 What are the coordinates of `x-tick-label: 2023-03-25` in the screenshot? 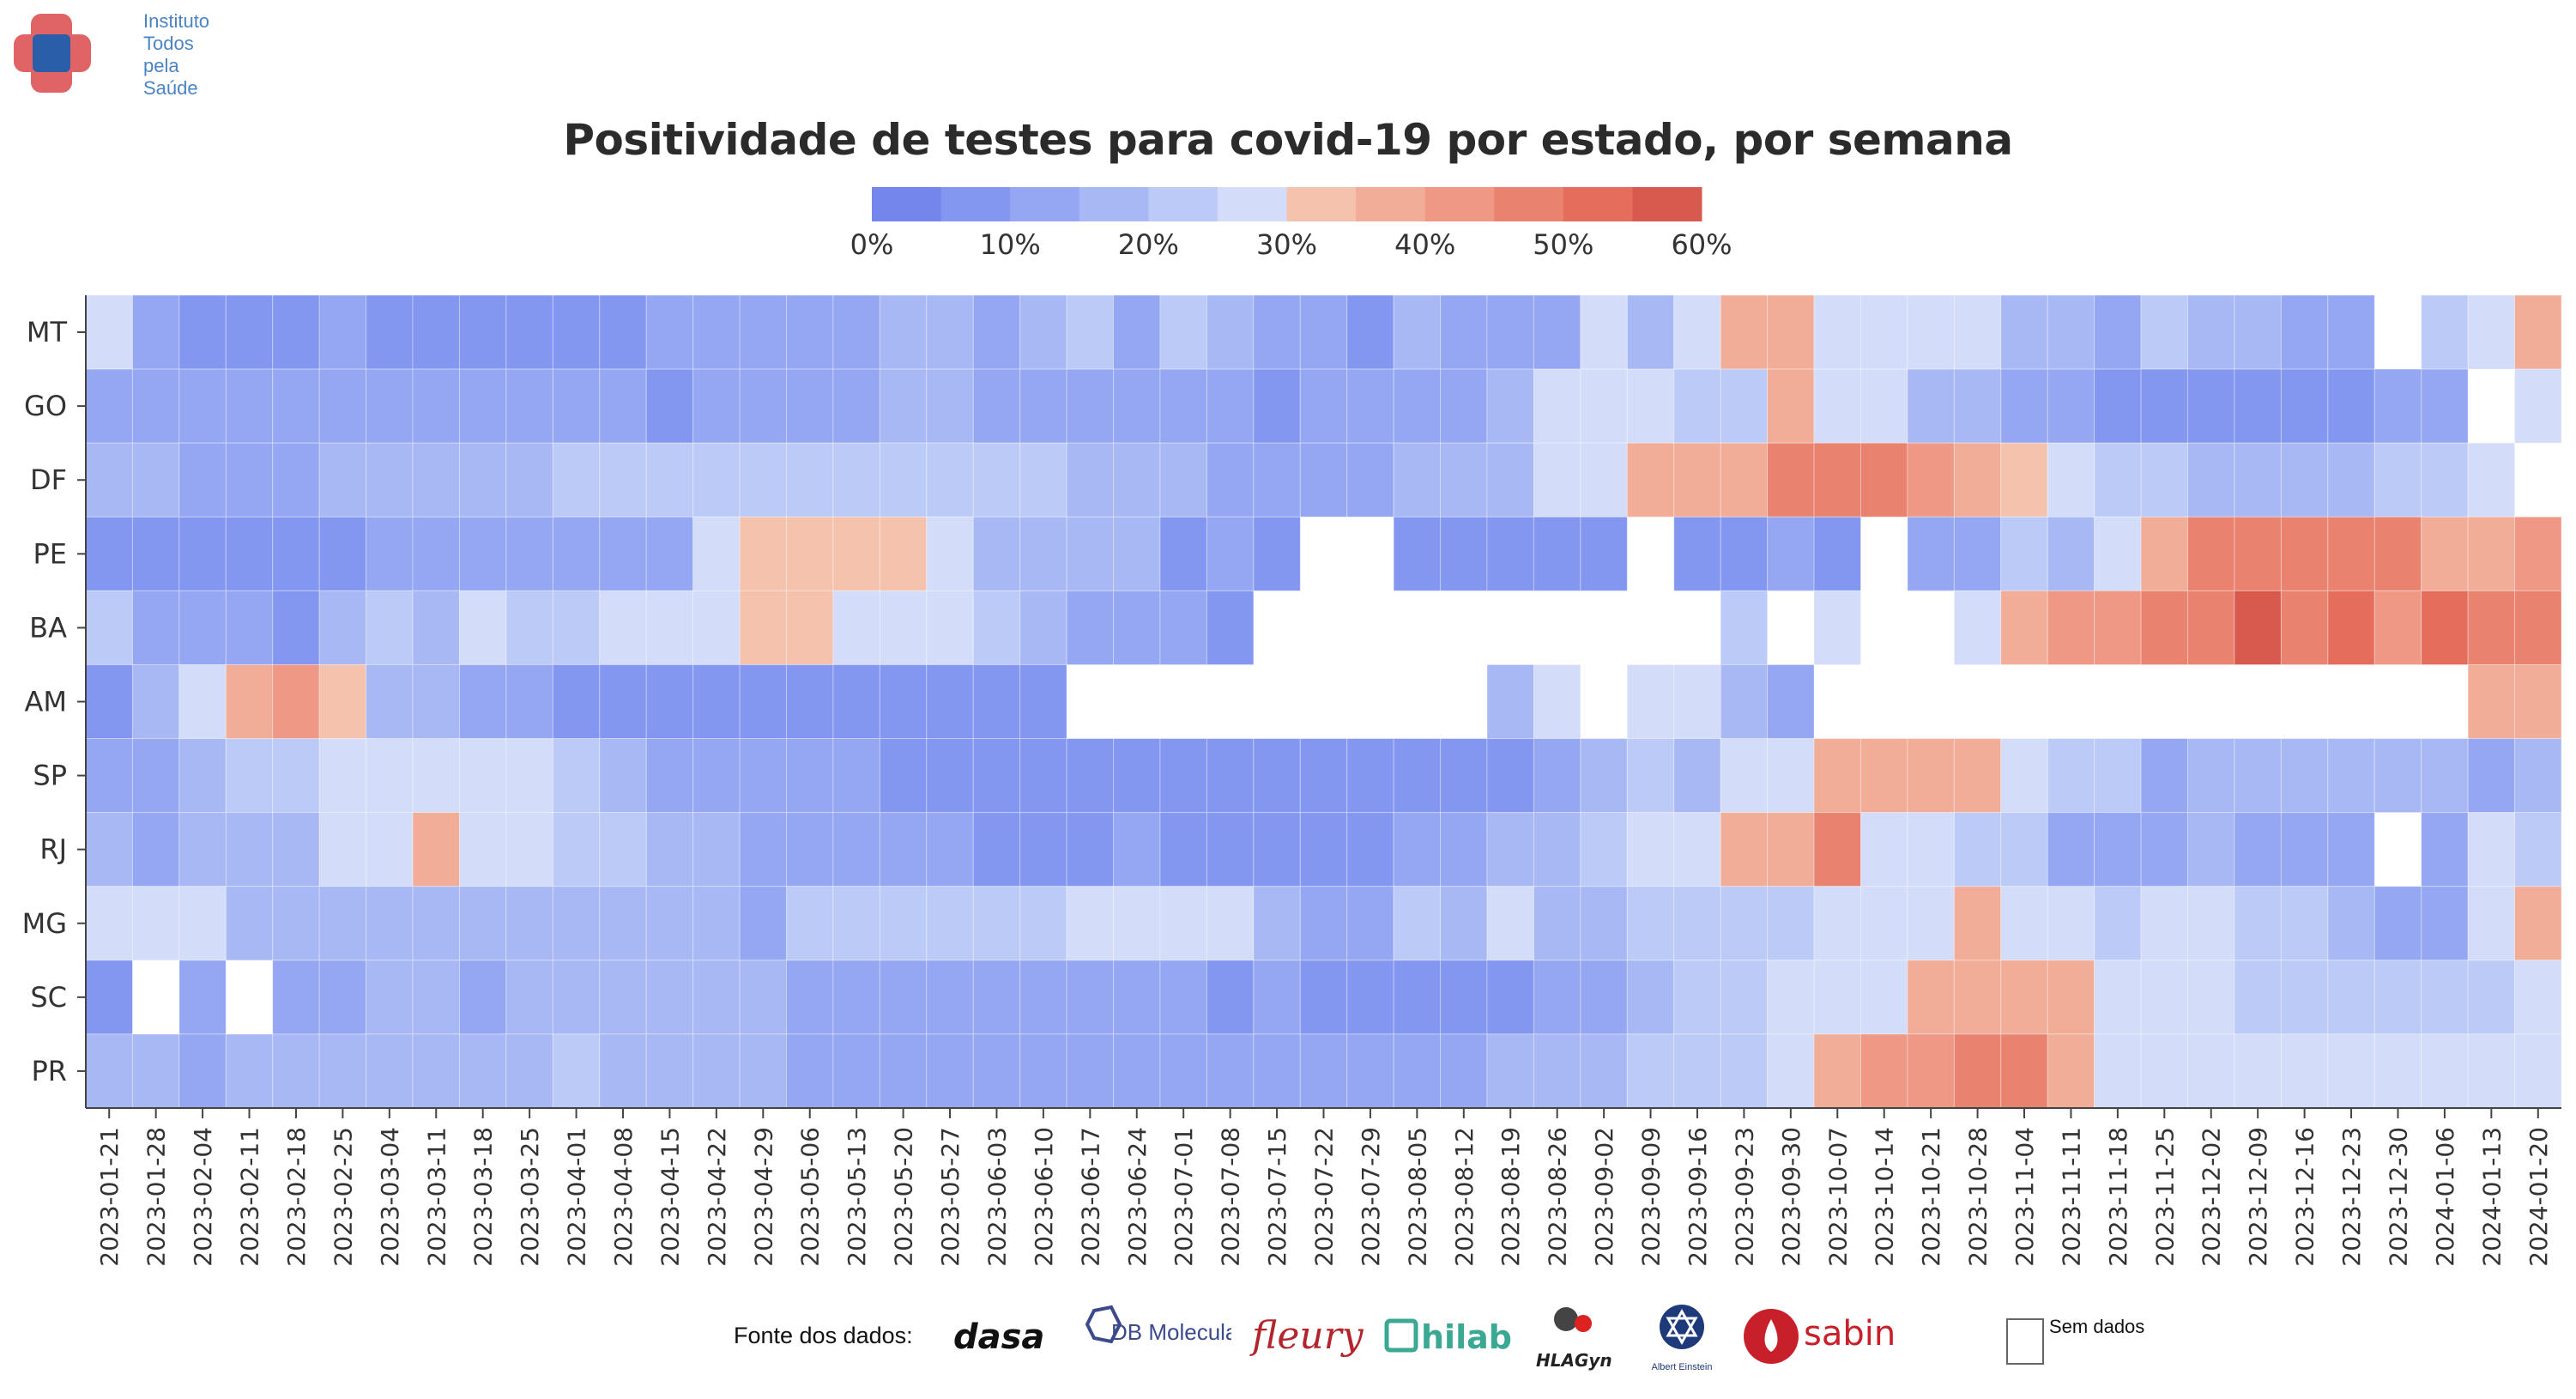 It's located at (530, 1197).